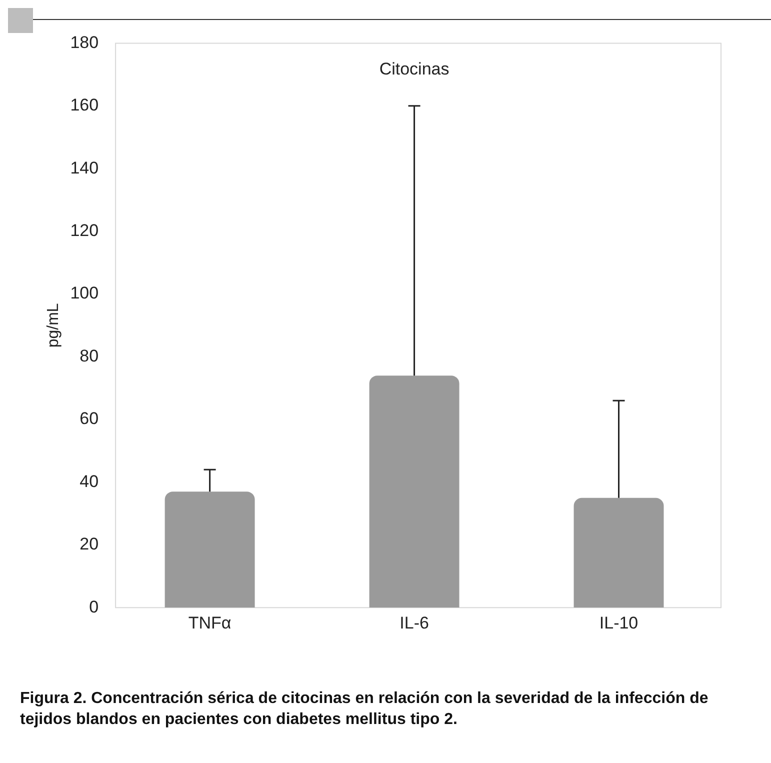 This screenshot has height=763, width=771. What do you see at coordinates (414, 68) in the screenshot?
I see `text: Citocinas` at bounding box center [414, 68].